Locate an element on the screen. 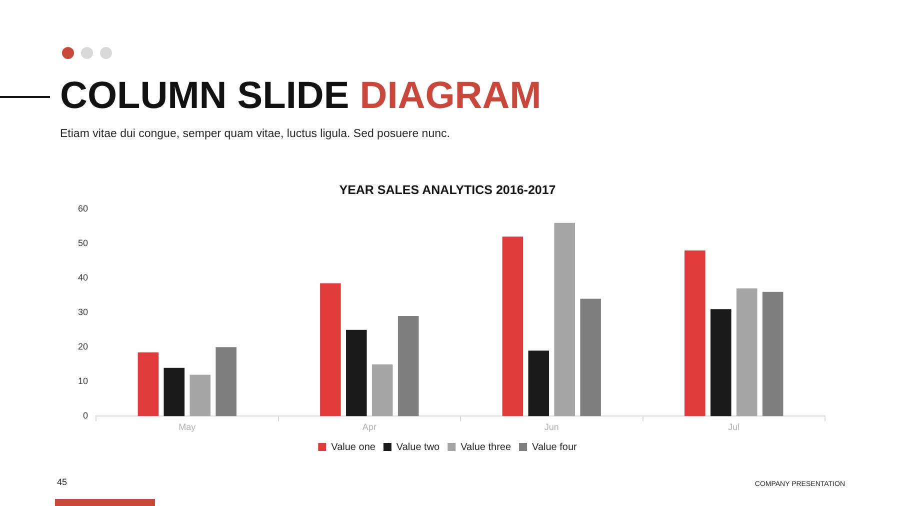  y-tick-label: 10 is located at coordinates (83, 381).